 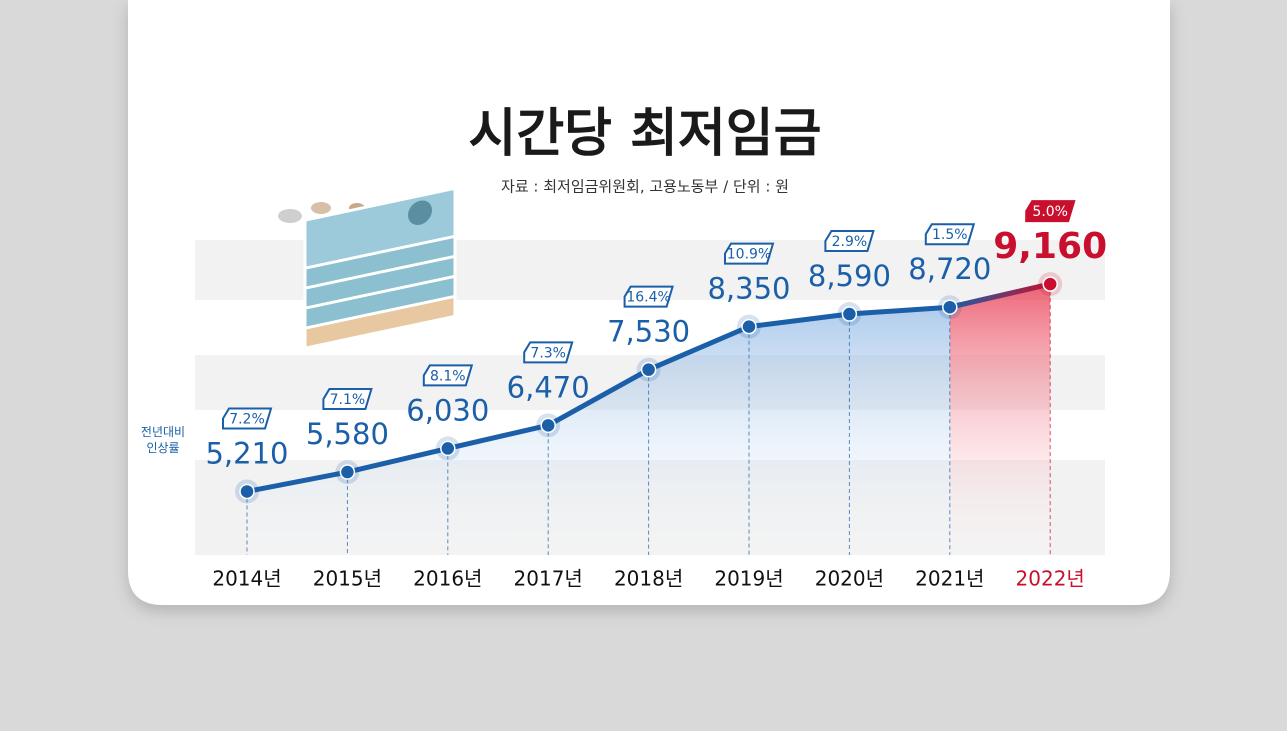 What do you see at coordinates (1050, 579) in the screenshot?
I see `x-tick-label: 2022년` at bounding box center [1050, 579].